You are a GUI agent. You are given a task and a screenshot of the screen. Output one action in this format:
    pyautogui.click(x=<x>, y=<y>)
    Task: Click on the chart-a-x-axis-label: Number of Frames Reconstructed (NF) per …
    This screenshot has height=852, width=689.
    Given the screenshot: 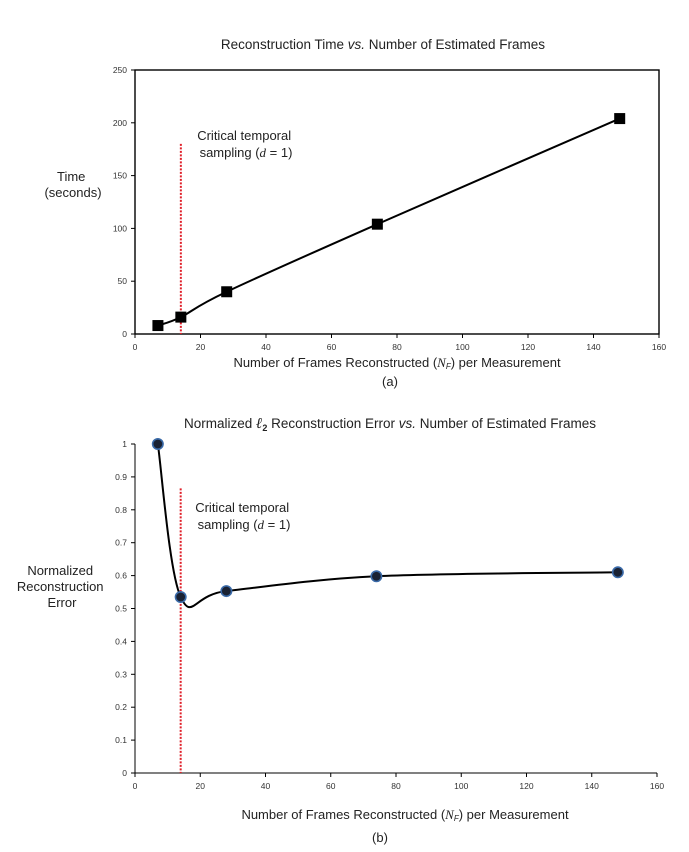 What is the action you would take?
    pyautogui.click(x=397, y=363)
    